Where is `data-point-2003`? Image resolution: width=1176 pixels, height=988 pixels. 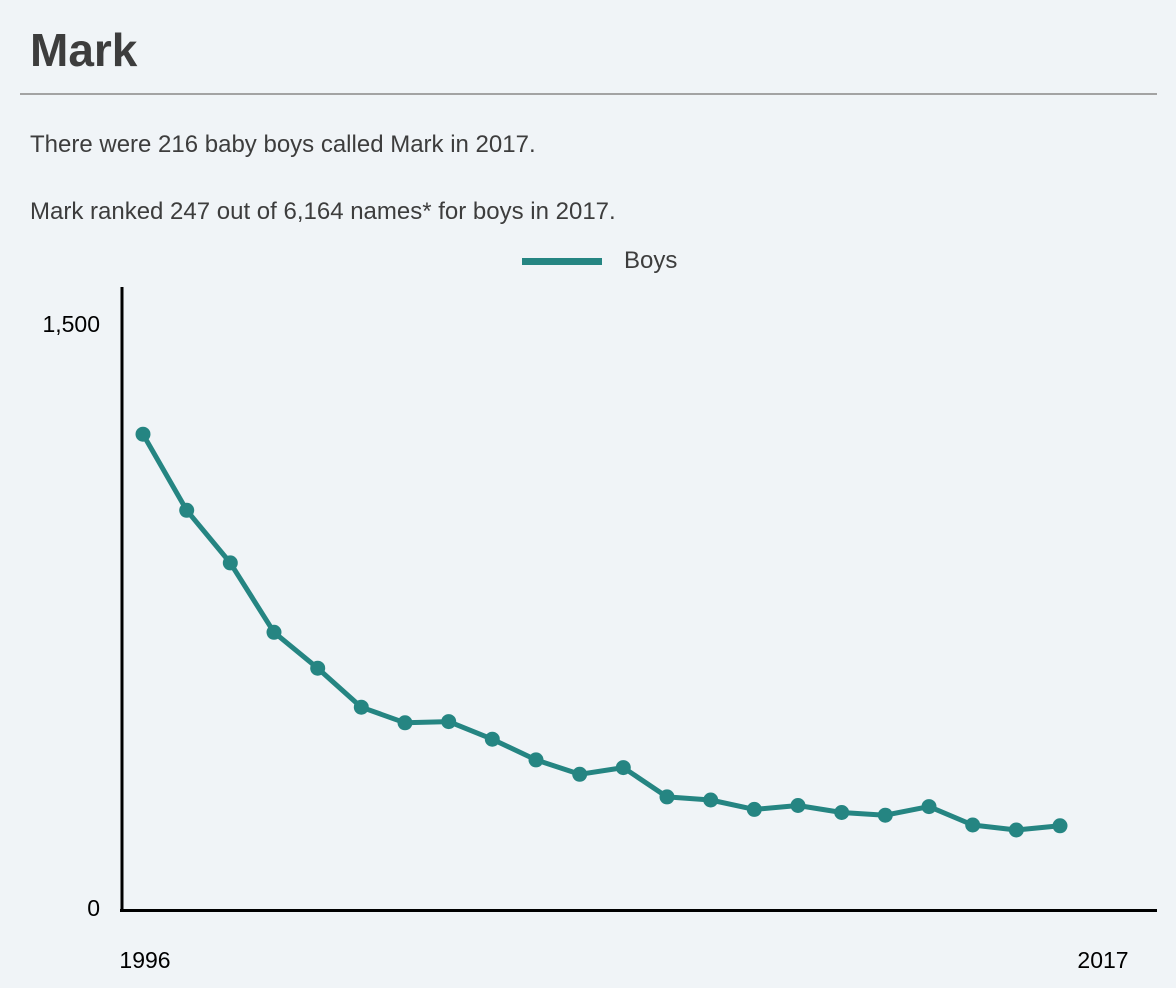
data-point-2003 is located at coordinates (449, 722).